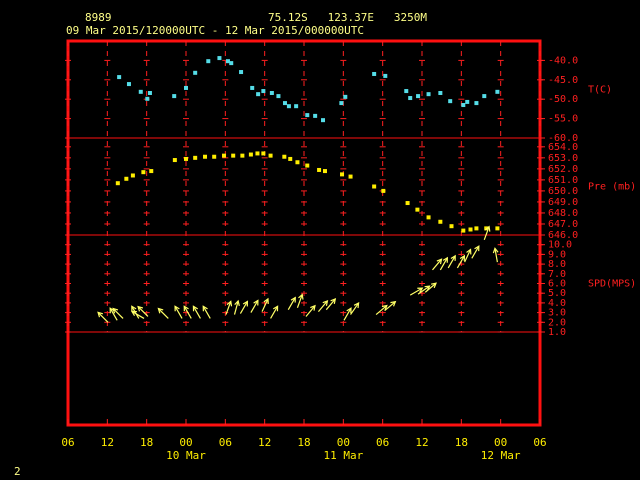 This screenshot has height=480, width=640. What do you see at coordinates (560, 245) in the screenshot?
I see `y-tick-label: 10.0` at bounding box center [560, 245].